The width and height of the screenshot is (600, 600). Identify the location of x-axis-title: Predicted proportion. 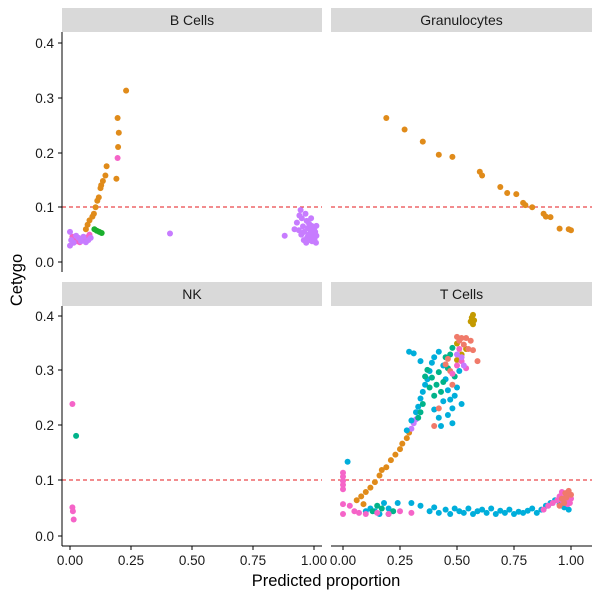
(326, 581).